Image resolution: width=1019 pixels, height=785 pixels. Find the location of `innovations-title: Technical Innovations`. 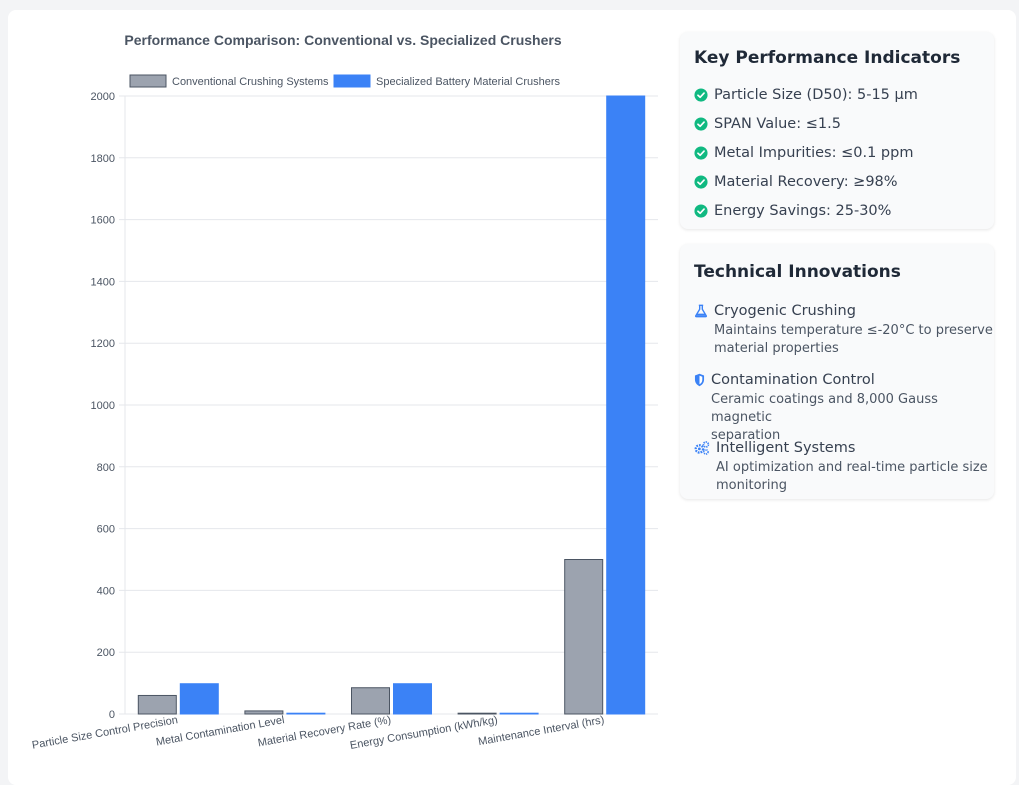

innovations-title: Technical Innovations is located at coordinates (797, 272).